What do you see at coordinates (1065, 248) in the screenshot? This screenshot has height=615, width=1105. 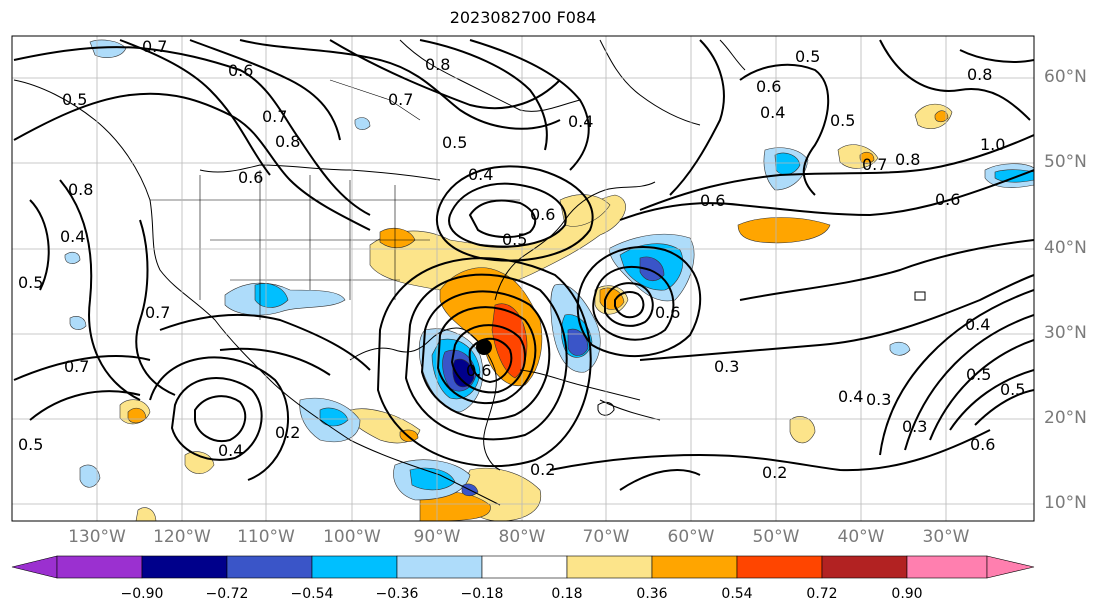 I see `latitude-label: 40°N` at bounding box center [1065, 248].